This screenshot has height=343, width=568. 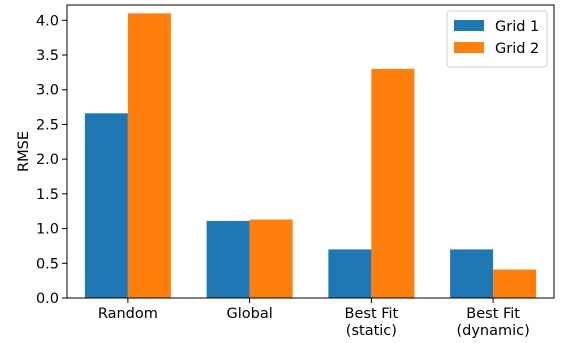 I want to click on x-tick-label: (static), so click(x=371, y=331).